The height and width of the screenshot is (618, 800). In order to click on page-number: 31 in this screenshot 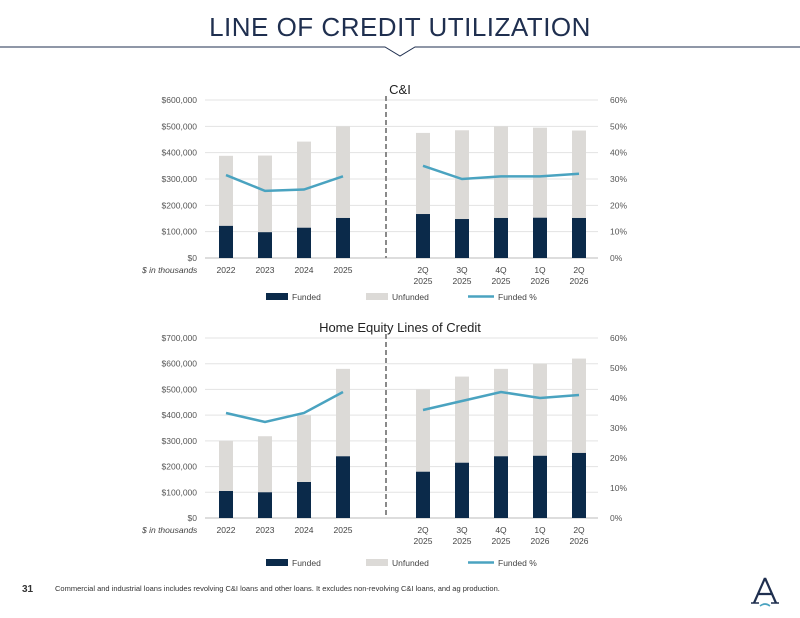, I will do `click(28, 589)`.